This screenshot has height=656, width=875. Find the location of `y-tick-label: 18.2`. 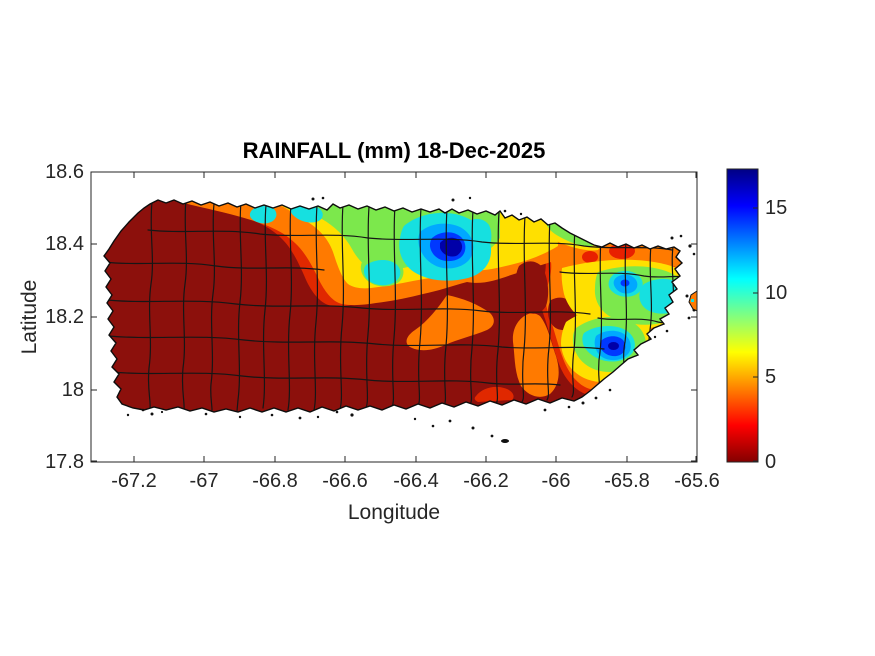

y-tick-label: 18.2 is located at coordinates (64, 317).